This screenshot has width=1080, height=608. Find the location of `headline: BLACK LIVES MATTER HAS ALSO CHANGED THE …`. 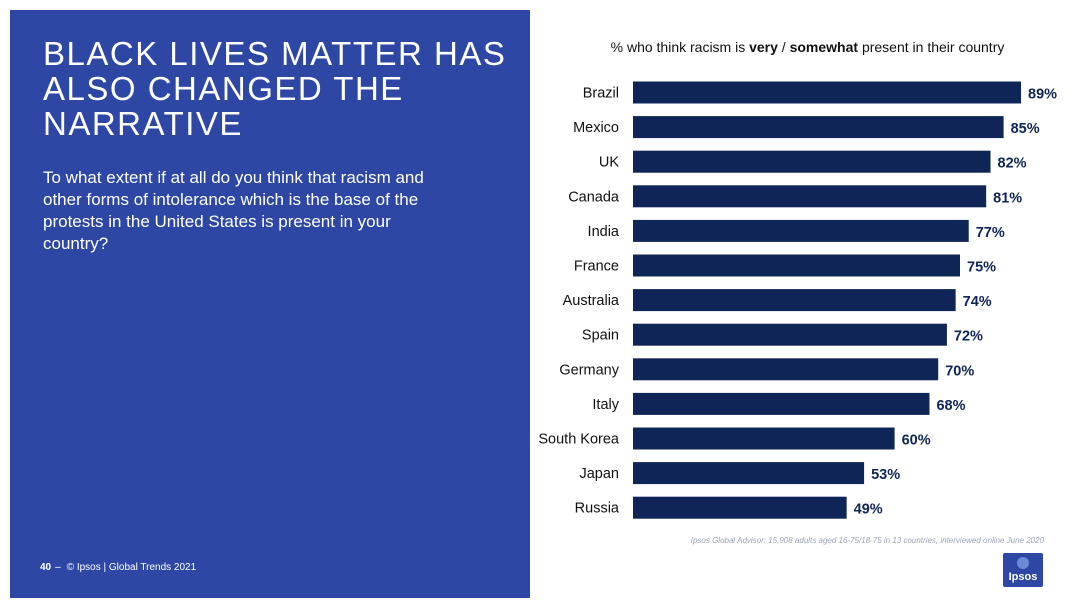

headline: BLACK LIVES MATTER HAS ALSO CHANGED THE … is located at coordinates (275, 88).